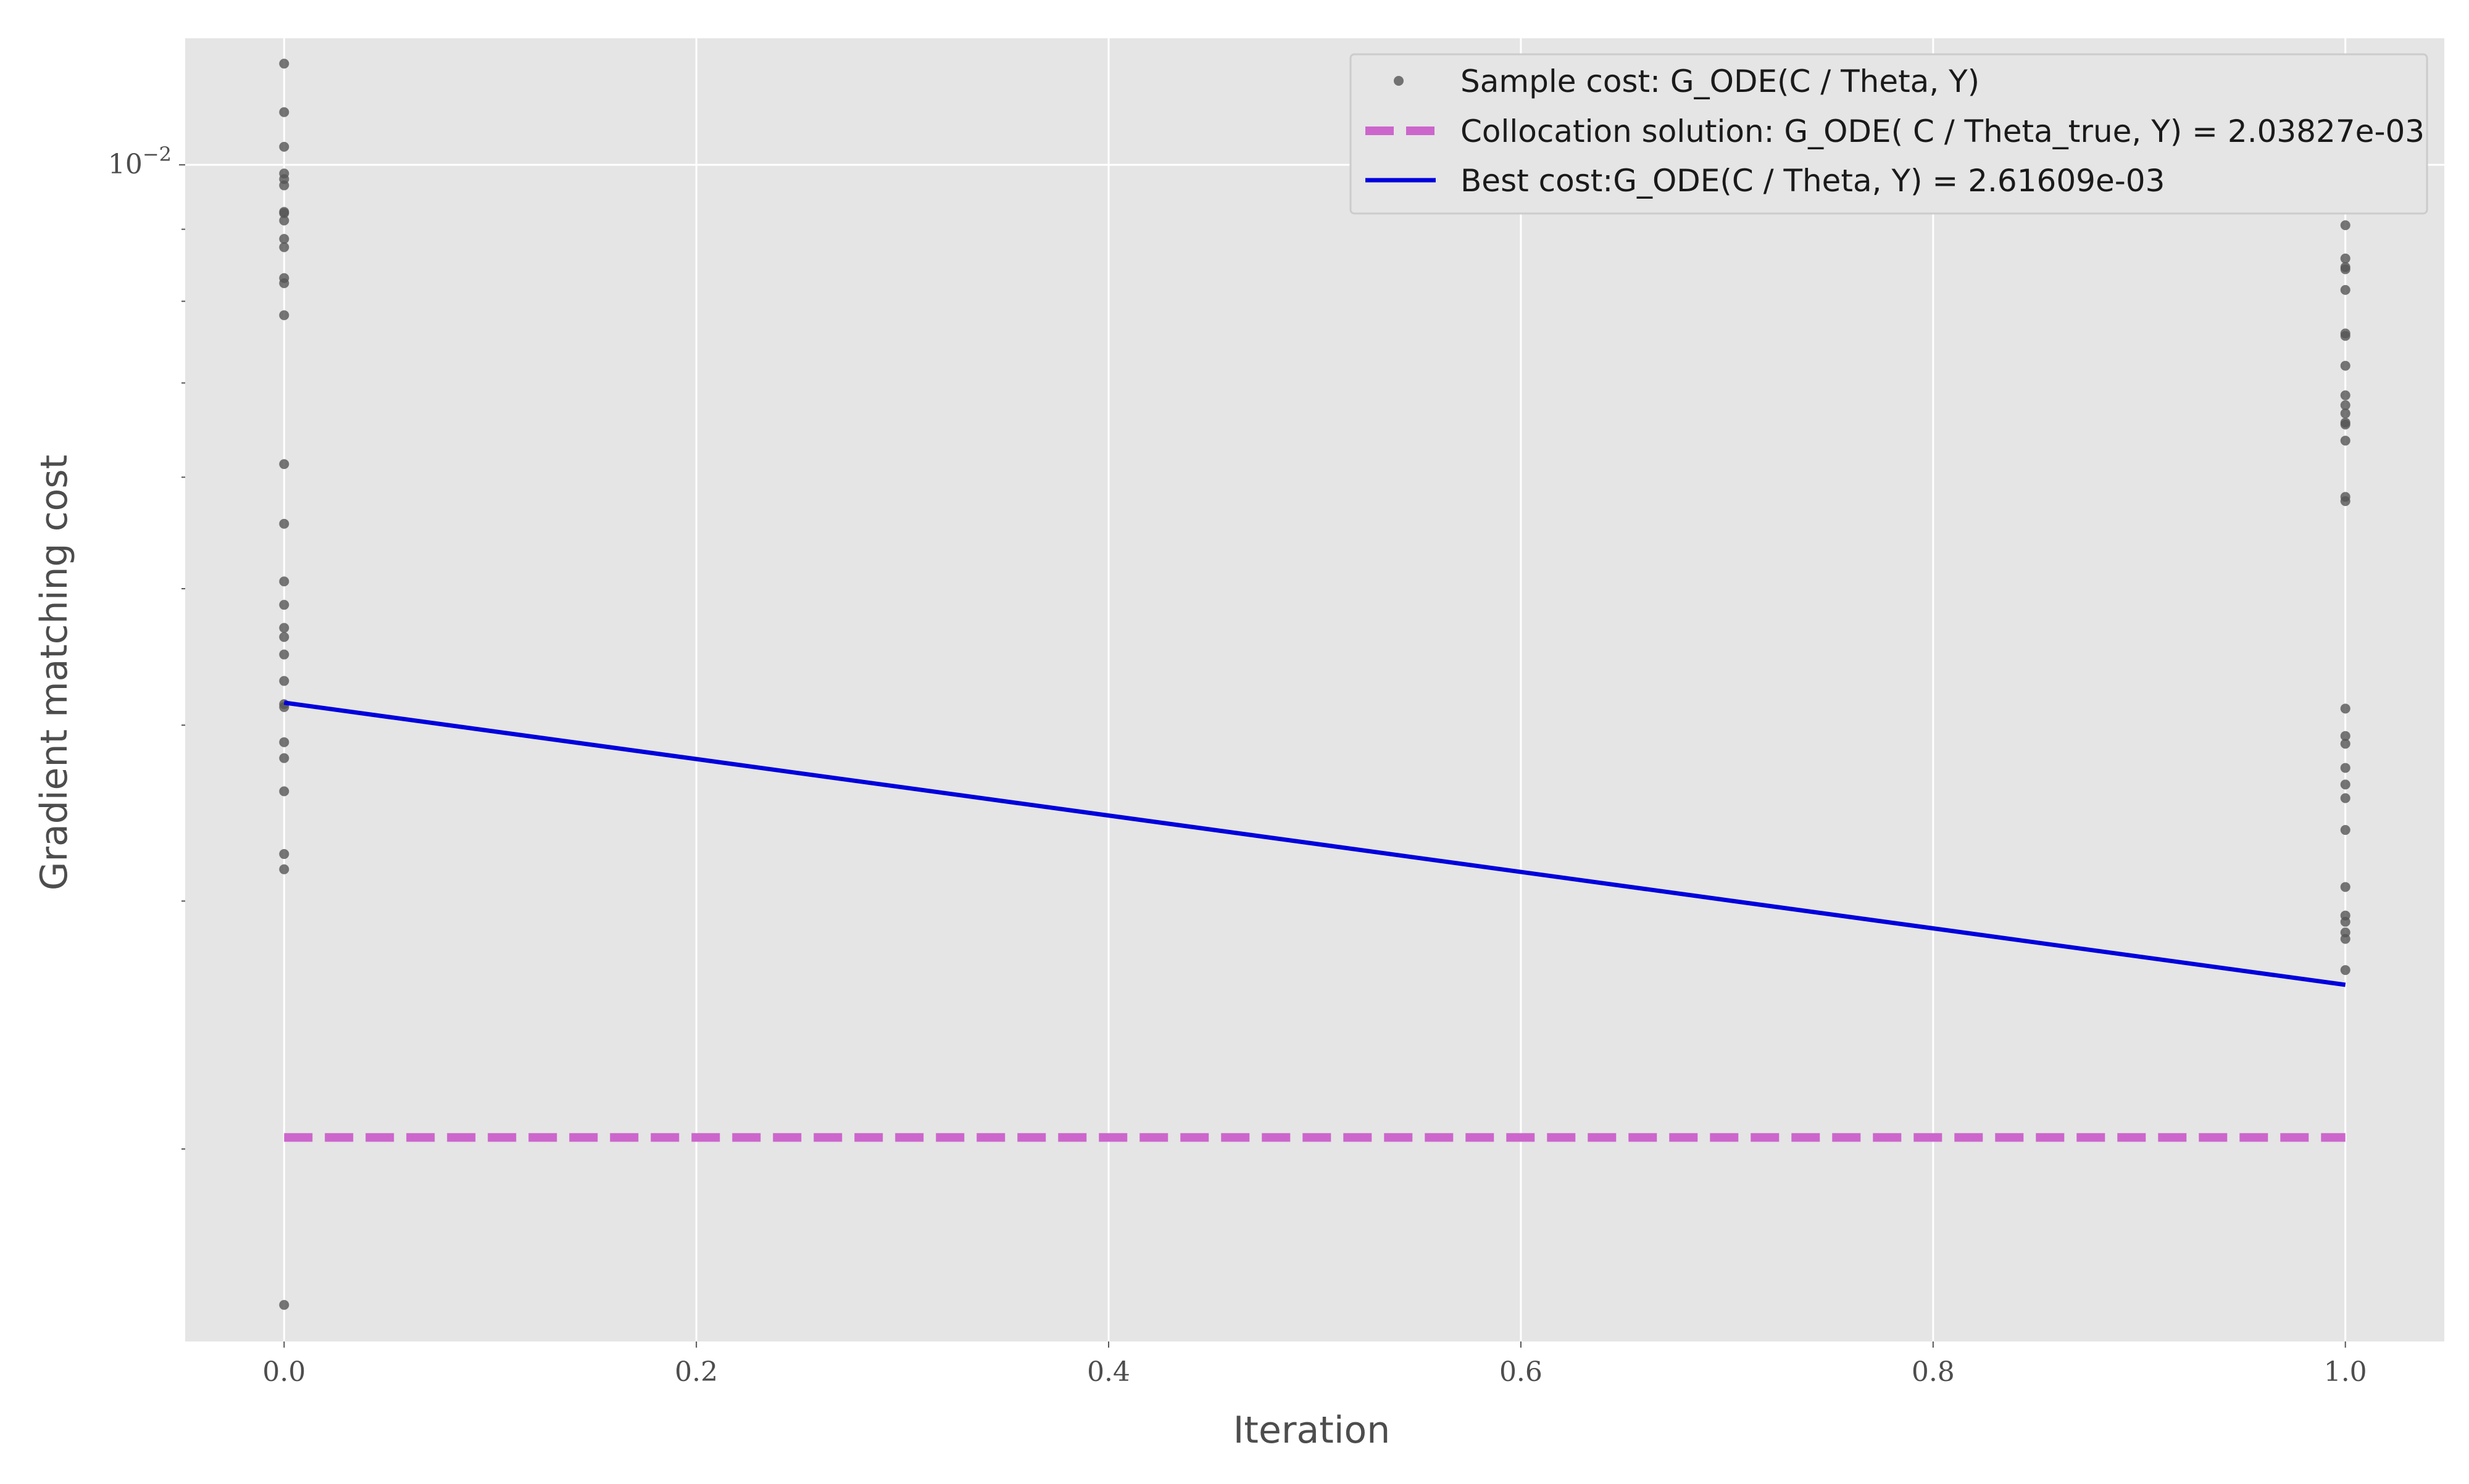 This screenshot has height=1484, width=2469. What do you see at coordinates (1720, 81) in the screenshot?
I see `legend-label: Sample cost: G_ODE(C / Theta, Y)` at bounding box center [1720, 81].